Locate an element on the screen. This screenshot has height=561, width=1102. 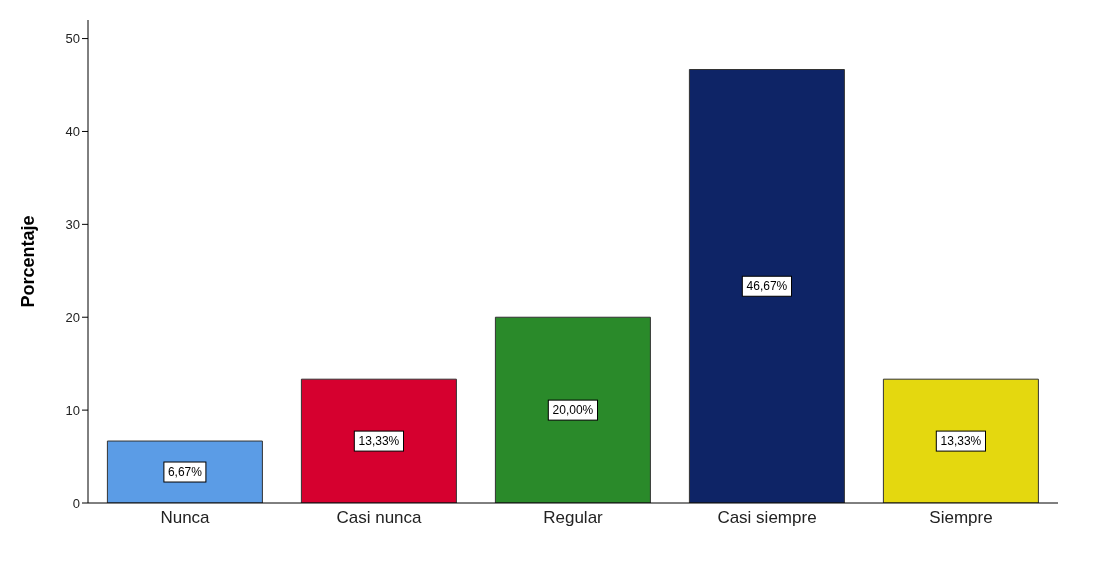
data-label: 20,00% is located at coordinates (573, 410).